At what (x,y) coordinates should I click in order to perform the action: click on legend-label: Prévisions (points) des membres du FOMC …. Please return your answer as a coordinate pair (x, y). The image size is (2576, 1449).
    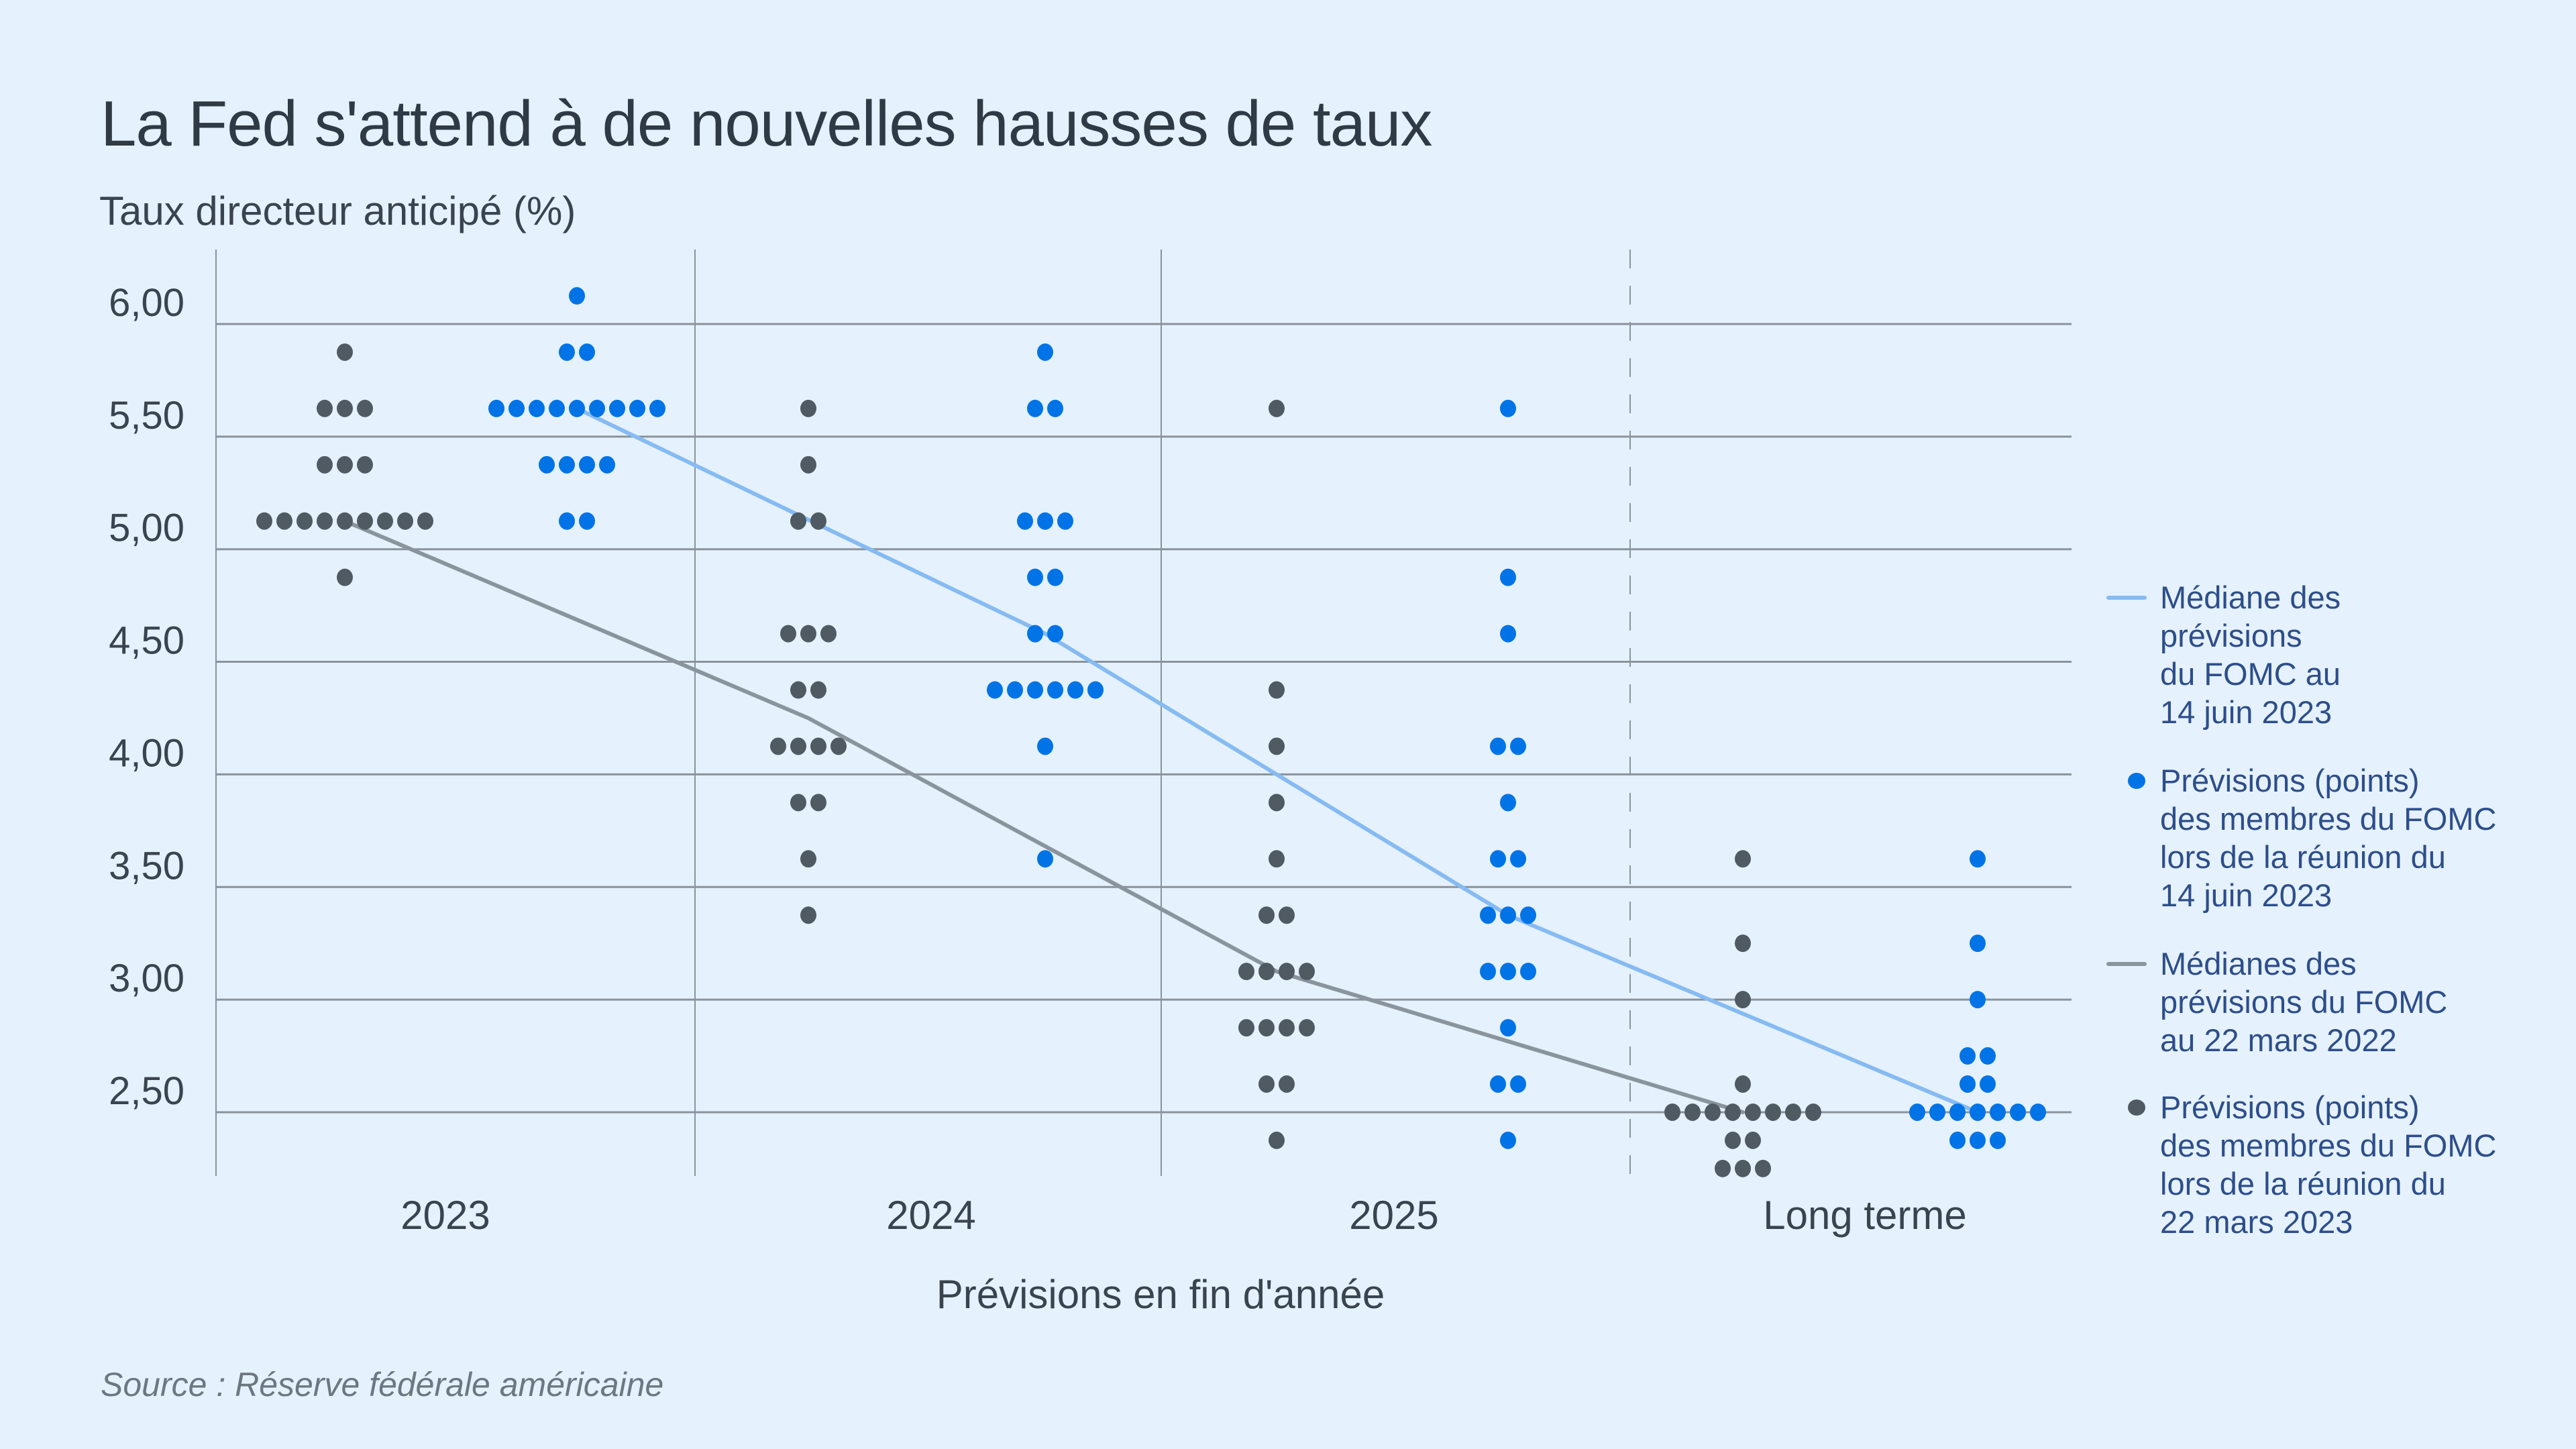
    Looking at the image, I should click on (2328, 838).